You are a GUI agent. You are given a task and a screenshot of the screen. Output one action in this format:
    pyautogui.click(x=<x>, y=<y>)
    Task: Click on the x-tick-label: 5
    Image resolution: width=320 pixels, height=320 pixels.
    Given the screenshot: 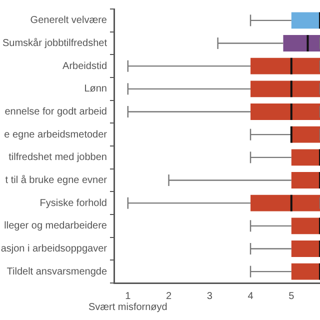 What is the action you would take?
    pyautogui.click(x=291, y=296)
    